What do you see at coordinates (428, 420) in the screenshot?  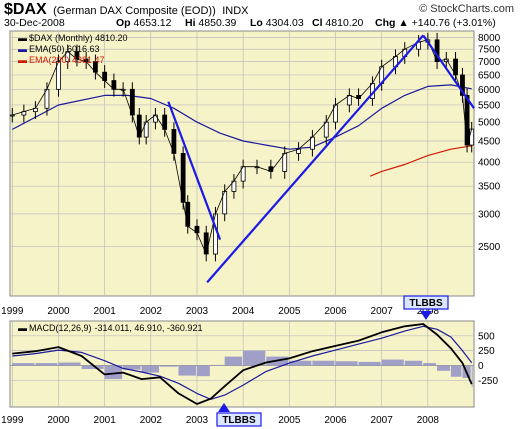 I see `x-tick-label: 2008` at bounding box center [428, 420].